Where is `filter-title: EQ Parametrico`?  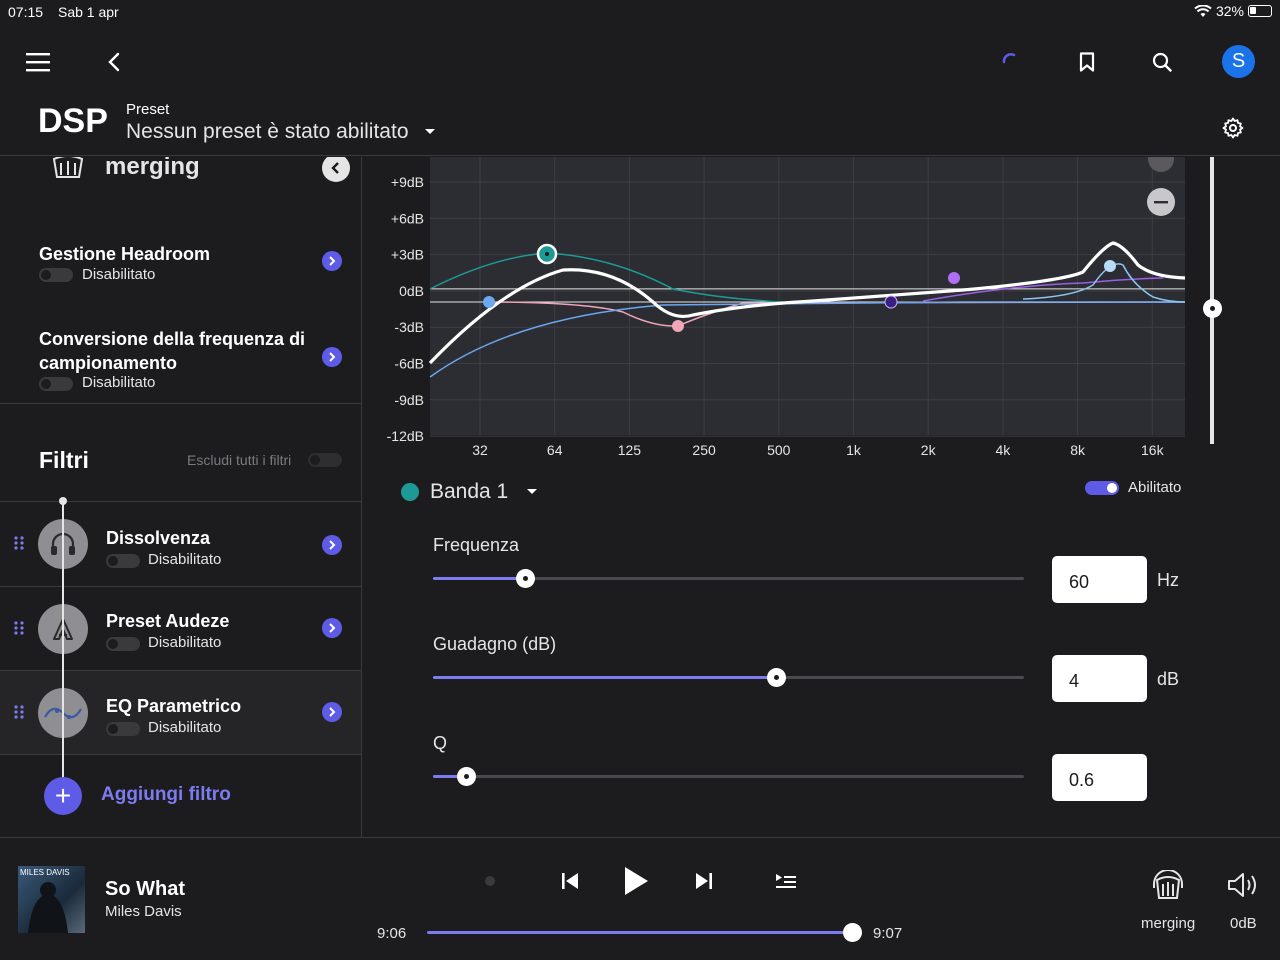 filter-title: EQ Parametrico is located at coordinates (174, 706).